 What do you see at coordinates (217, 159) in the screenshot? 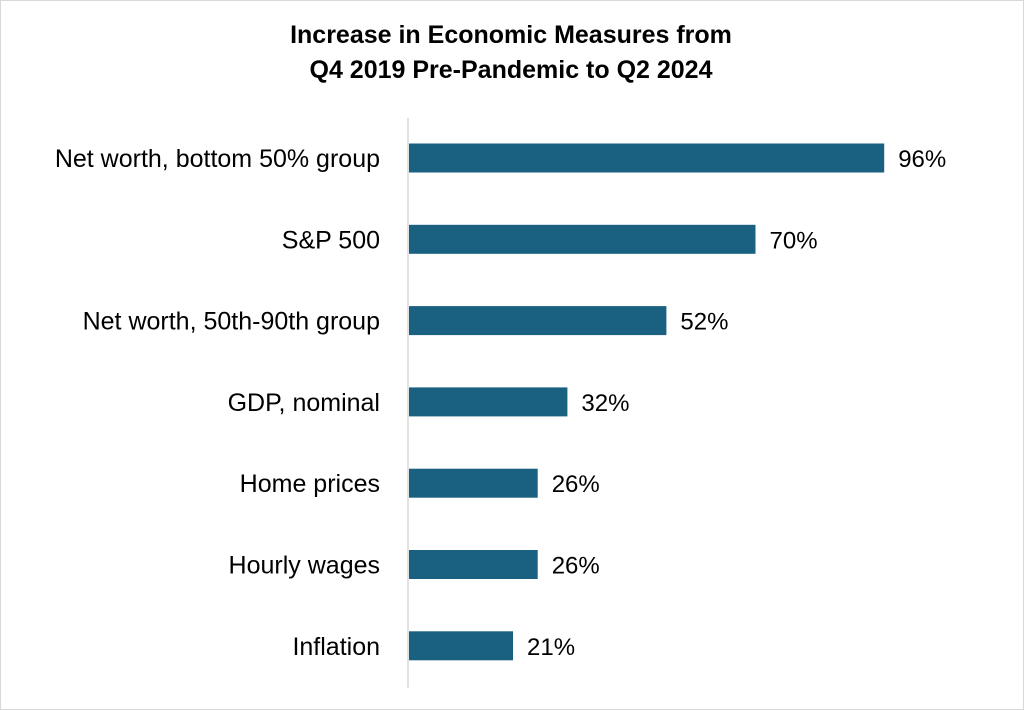
I see `category-label: Net worth, bottom 50% group` at bounding box center [217, 159].